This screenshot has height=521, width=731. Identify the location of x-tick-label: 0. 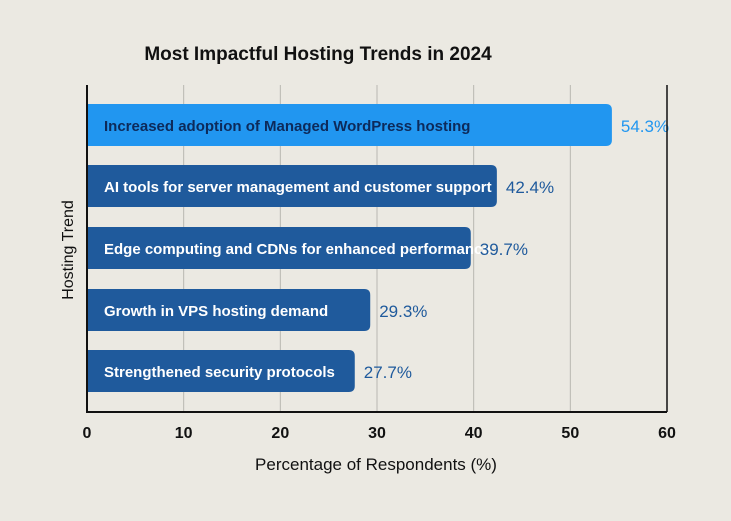
(87, 433).